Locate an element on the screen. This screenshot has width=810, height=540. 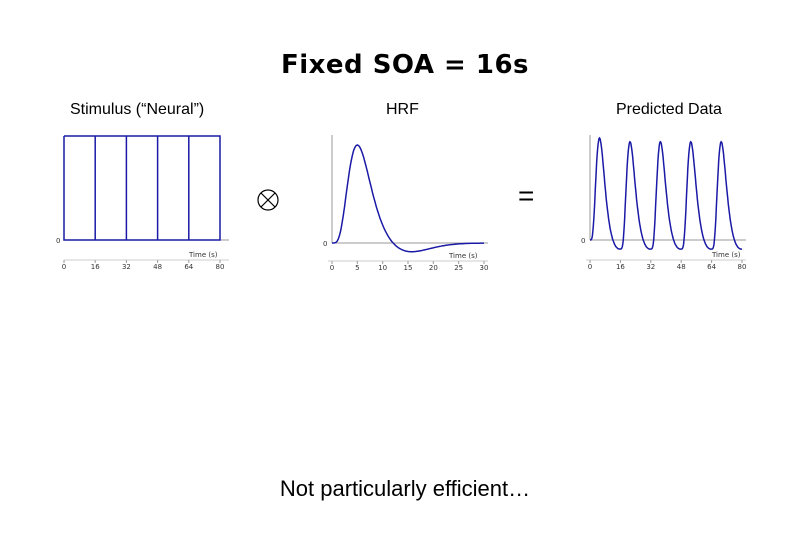
predicted-series-line is located at coordinates (666, 193).